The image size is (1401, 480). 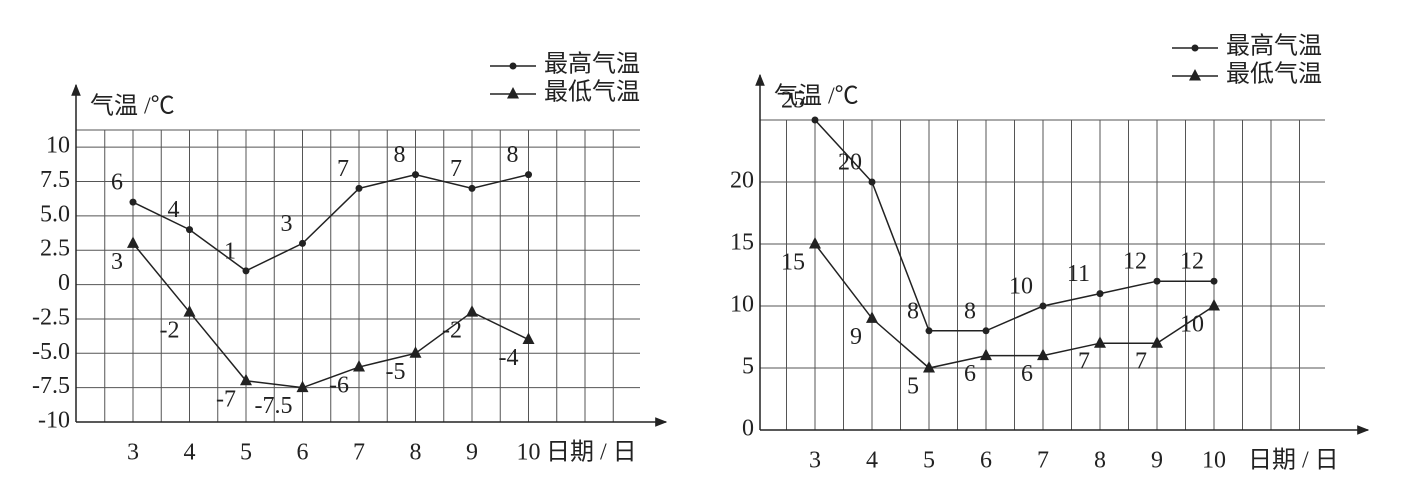 I want to click on data-label: 10, so click(x=1021, y=287).